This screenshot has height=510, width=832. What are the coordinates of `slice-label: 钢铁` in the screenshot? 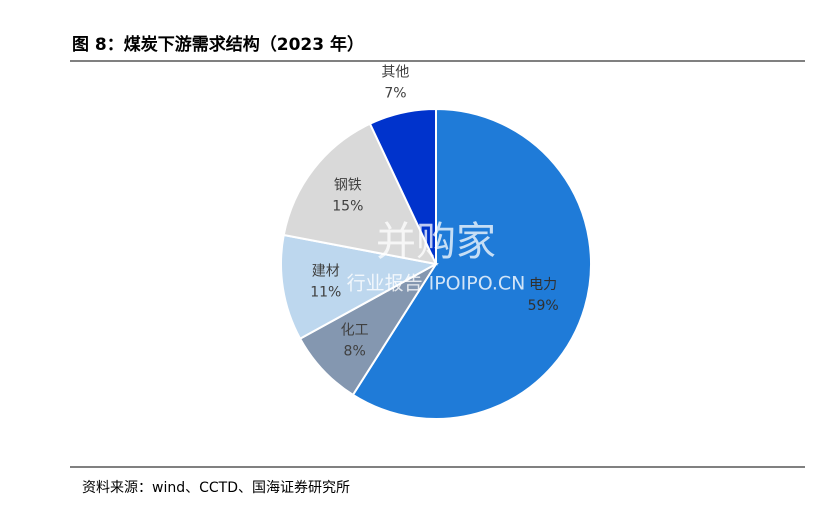 It's located at (348, 186).